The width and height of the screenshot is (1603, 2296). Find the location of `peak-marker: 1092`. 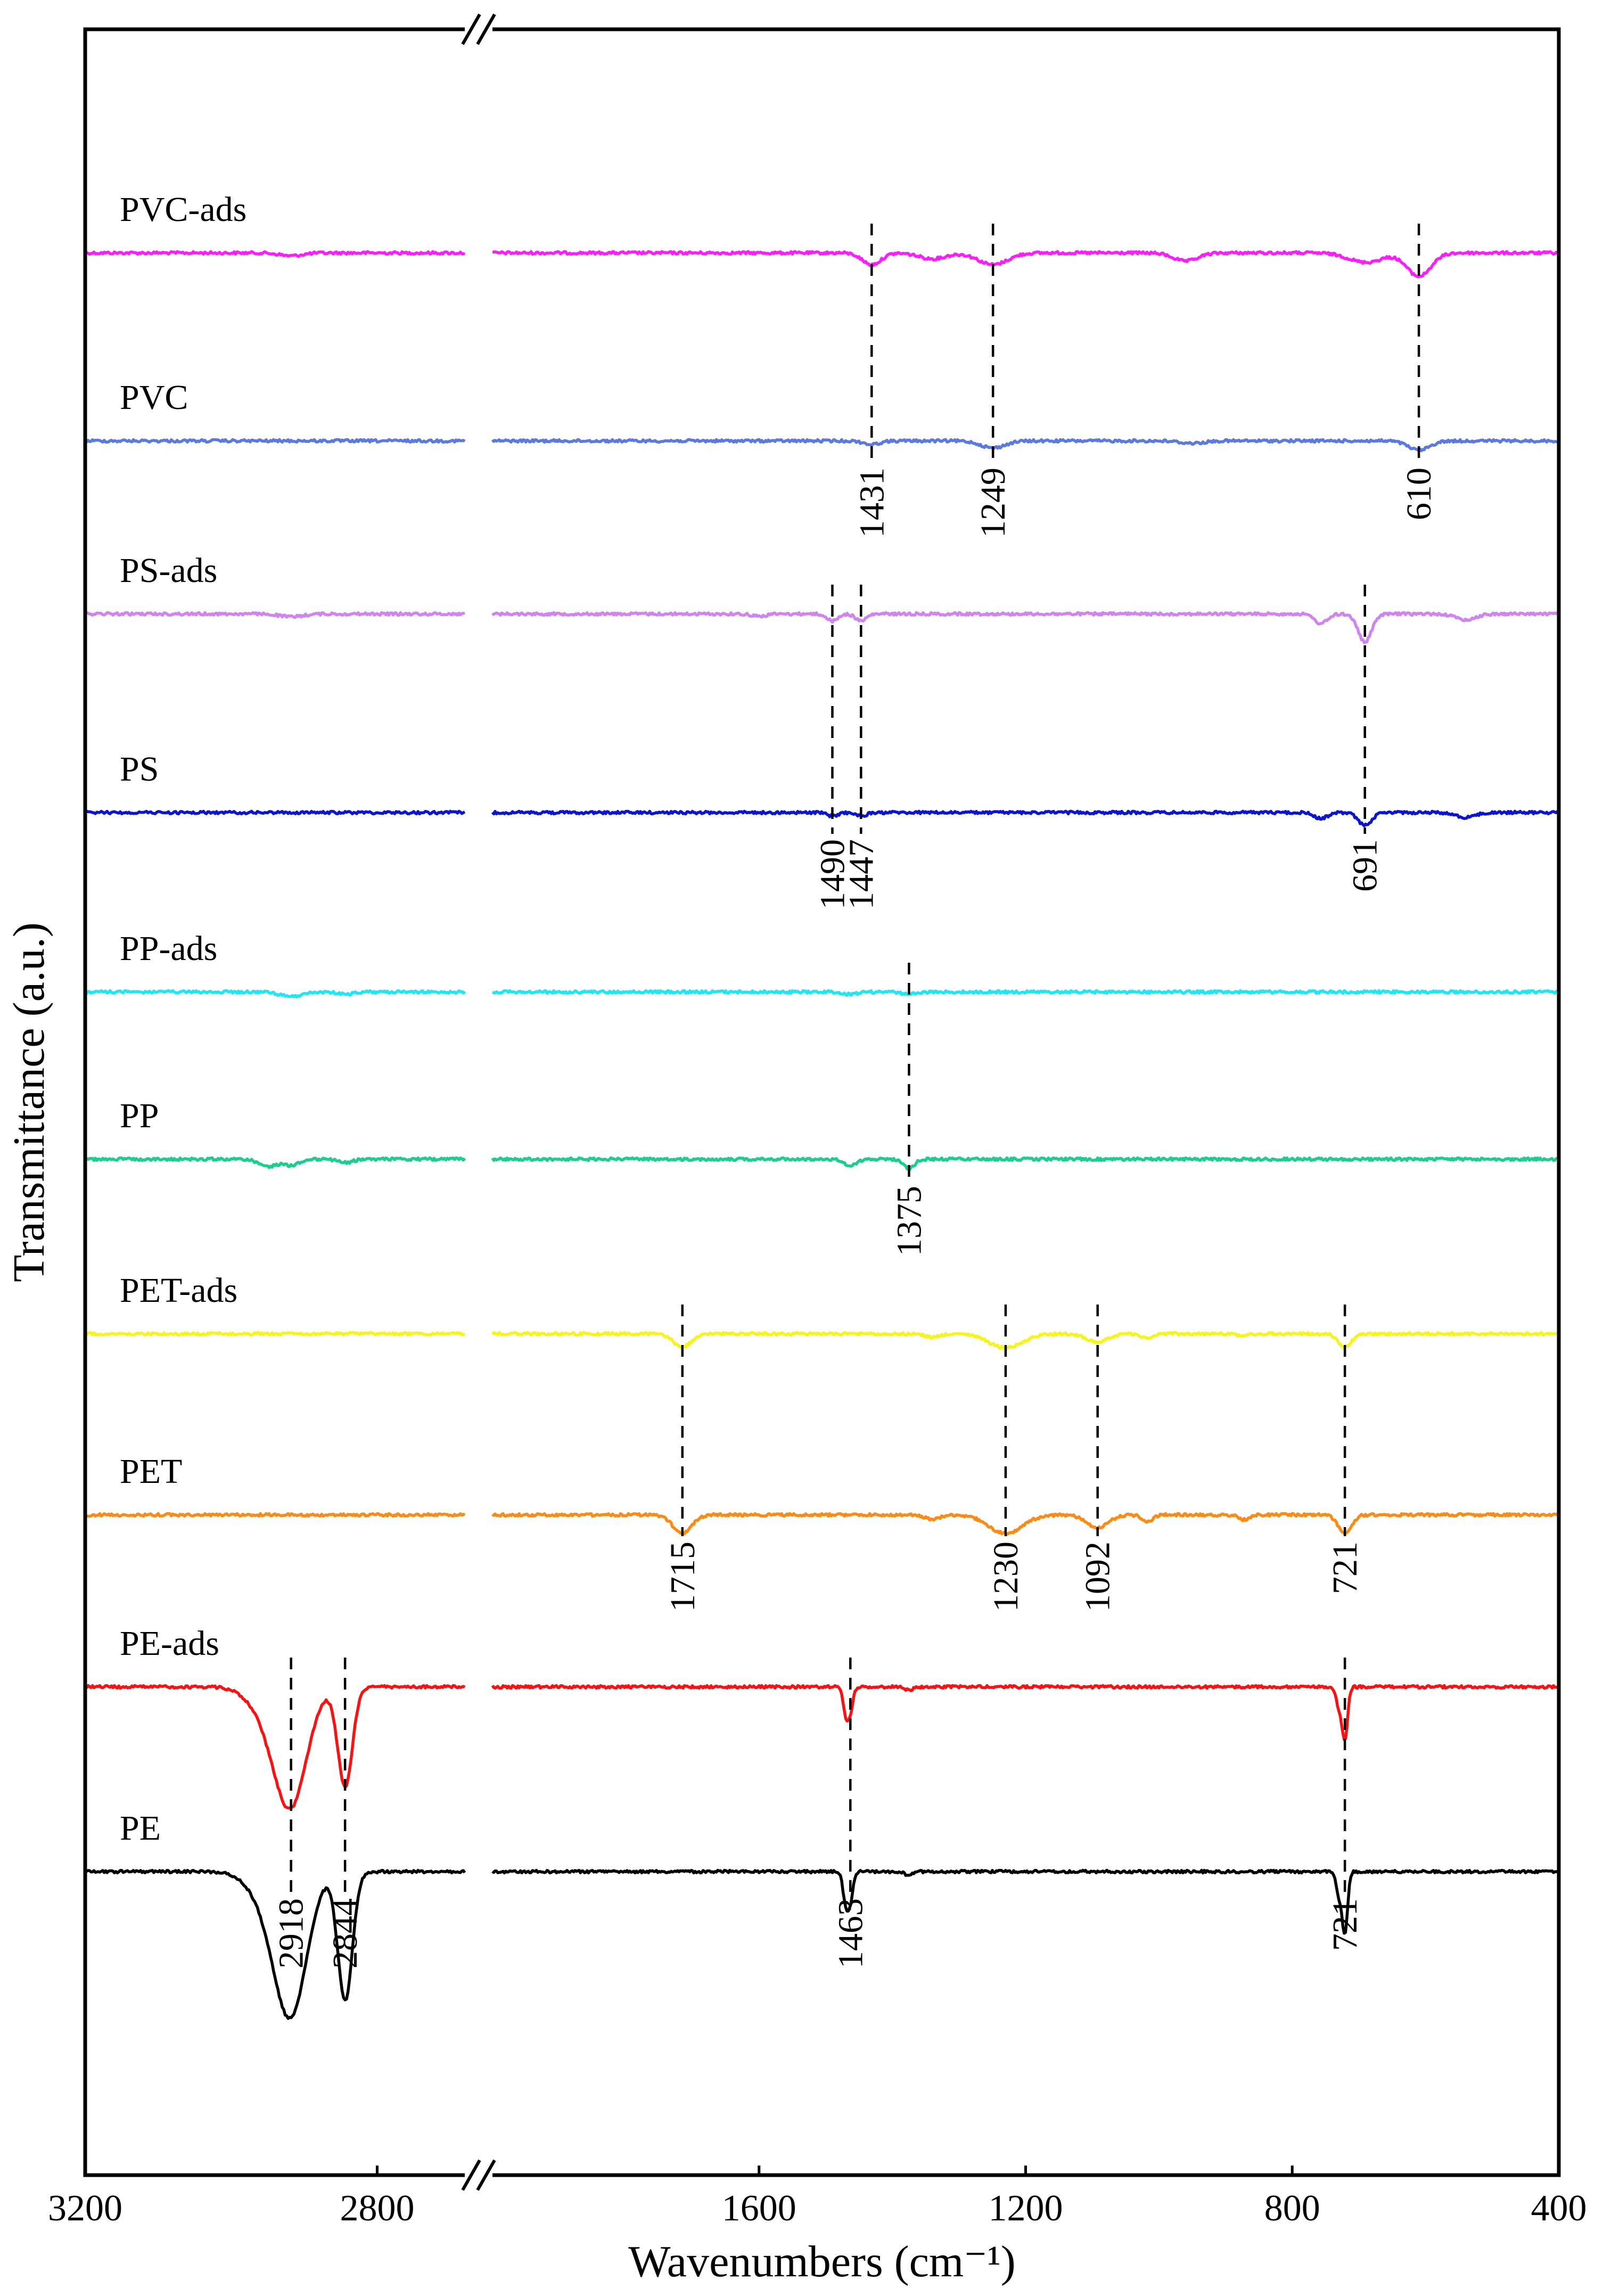

peak-marker: 1092 is located at coordinates (1098, 1458).